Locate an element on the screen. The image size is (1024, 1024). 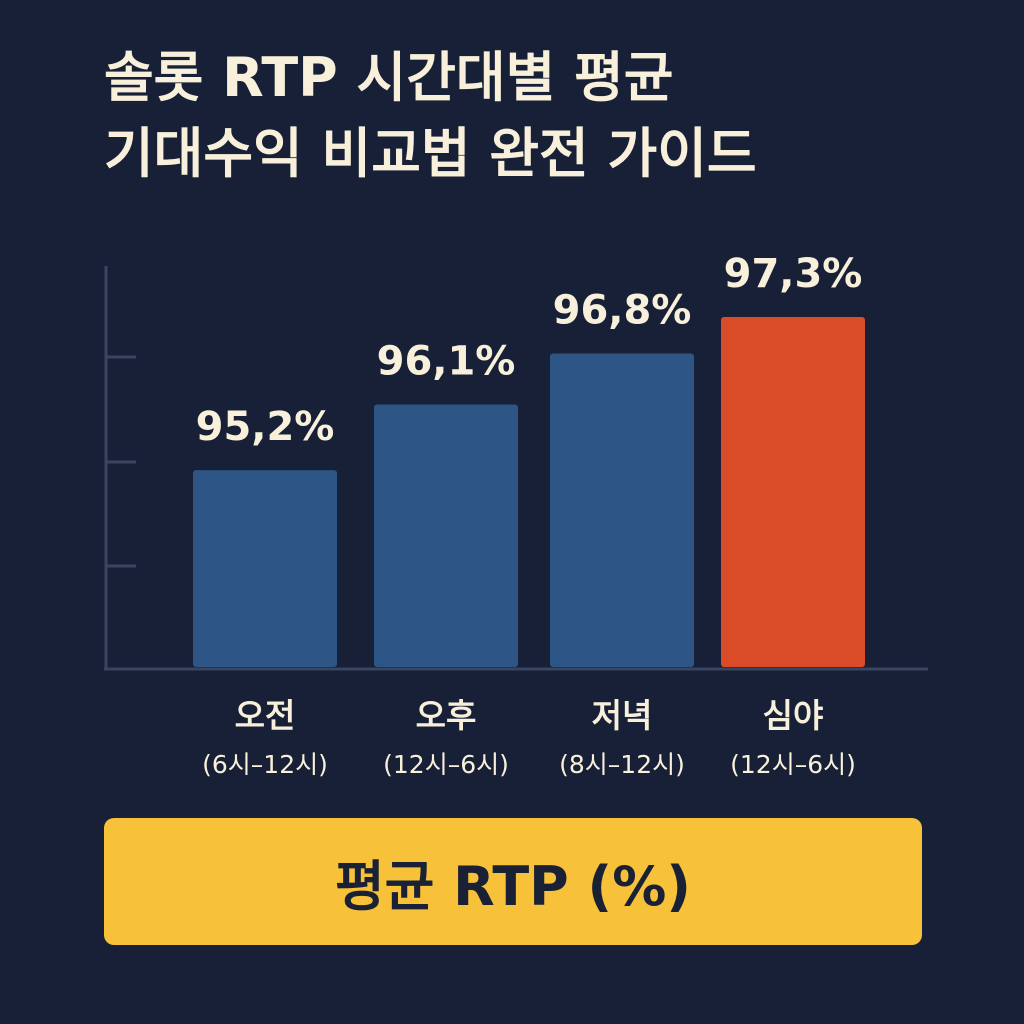
legend-box: 평균 RTP (%) is located at coordinates (513, 881).